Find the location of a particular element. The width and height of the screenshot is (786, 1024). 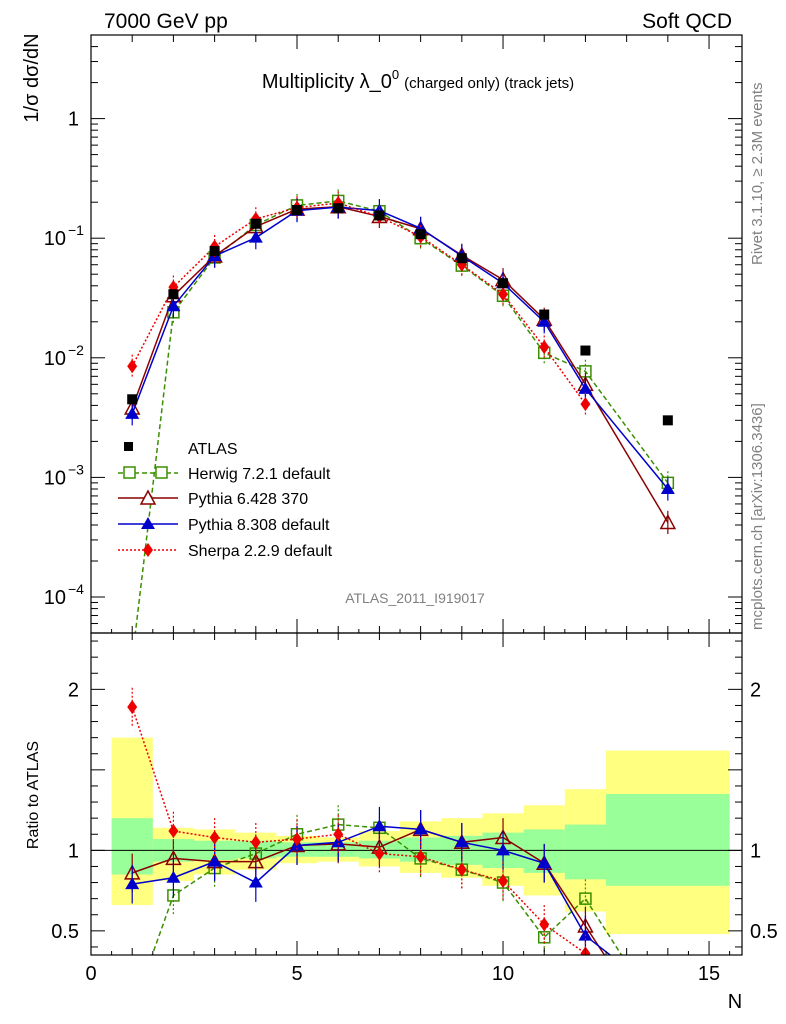

legend-marker-atlas is located at coordinates (128, 446).